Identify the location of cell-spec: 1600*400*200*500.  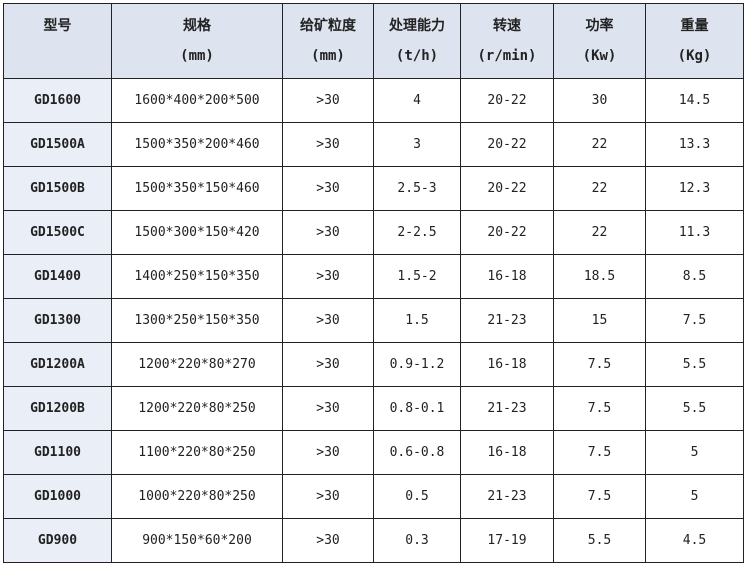
(197, 100).